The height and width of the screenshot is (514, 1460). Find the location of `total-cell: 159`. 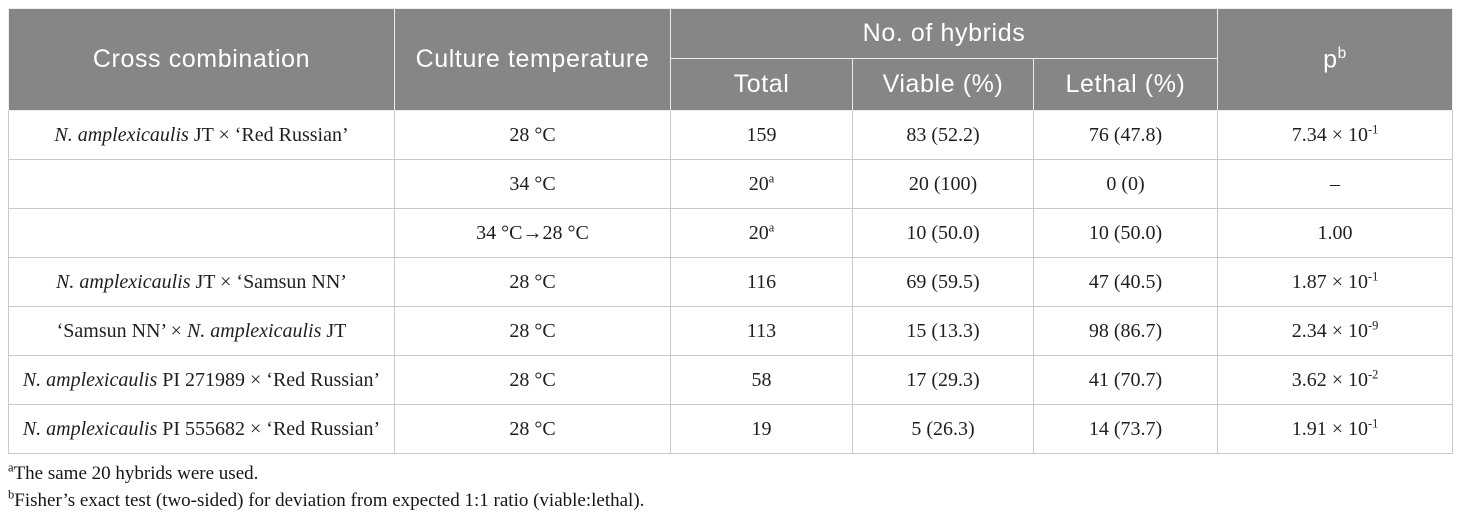

total-cell: 159 is located at coordinates (761, 135).